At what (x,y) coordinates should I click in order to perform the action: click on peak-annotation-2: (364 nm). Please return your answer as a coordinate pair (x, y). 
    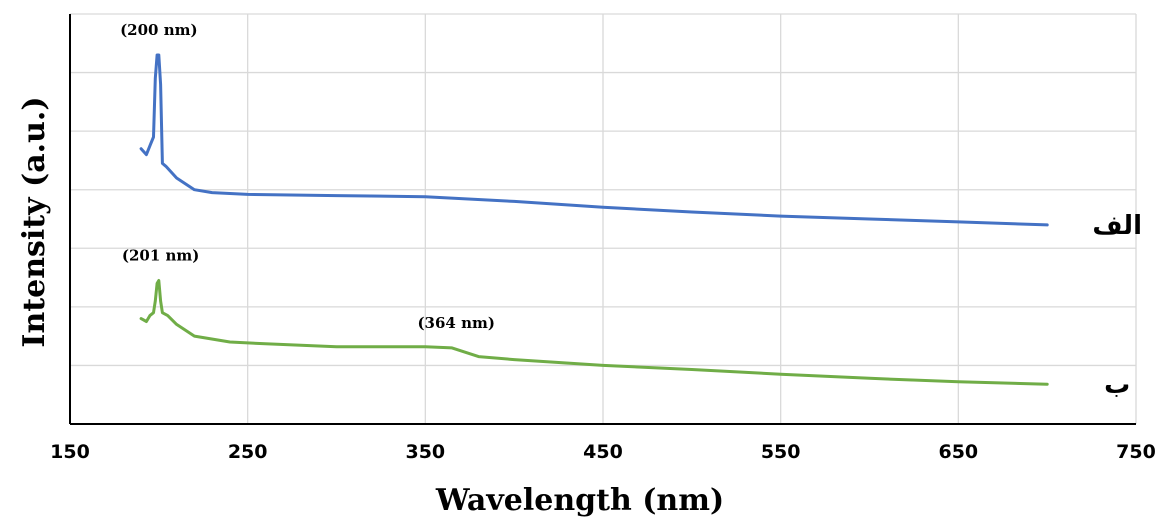
    Looking at the image, I should click on (456, 323).